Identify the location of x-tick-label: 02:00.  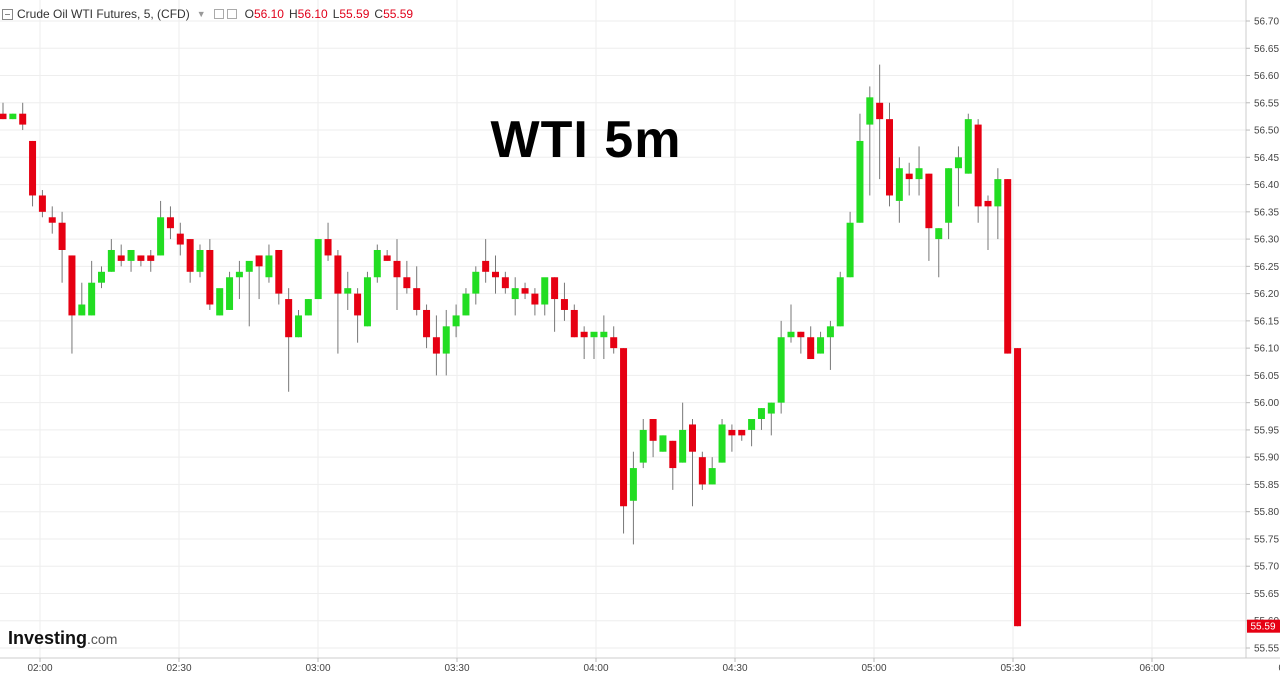
(39, 668).